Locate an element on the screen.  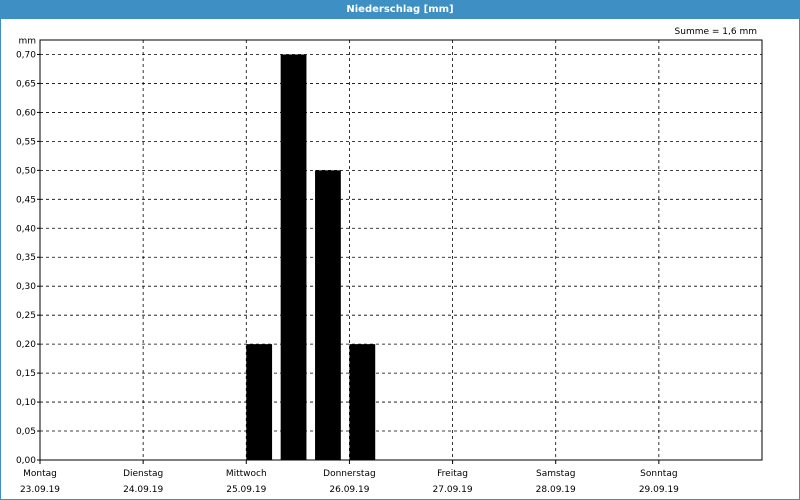
y-tick-label: 0,45 is located at coordinates (26, 200).